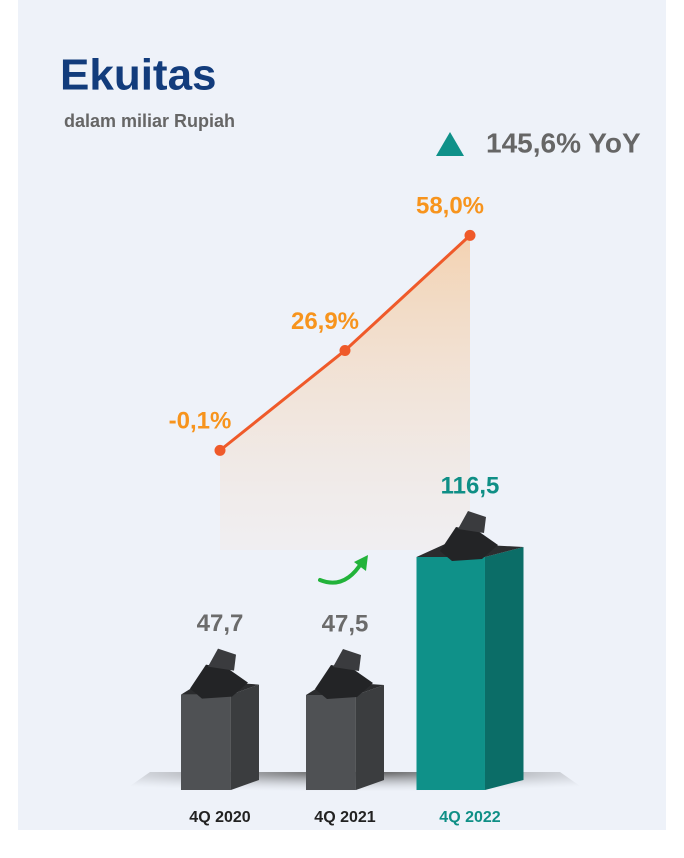 This screenshot has width=684, height=858. Describe the element at coordinates (469, 817) in the screenshot. I see `x-tick-label: 4Q 2022` at that location.